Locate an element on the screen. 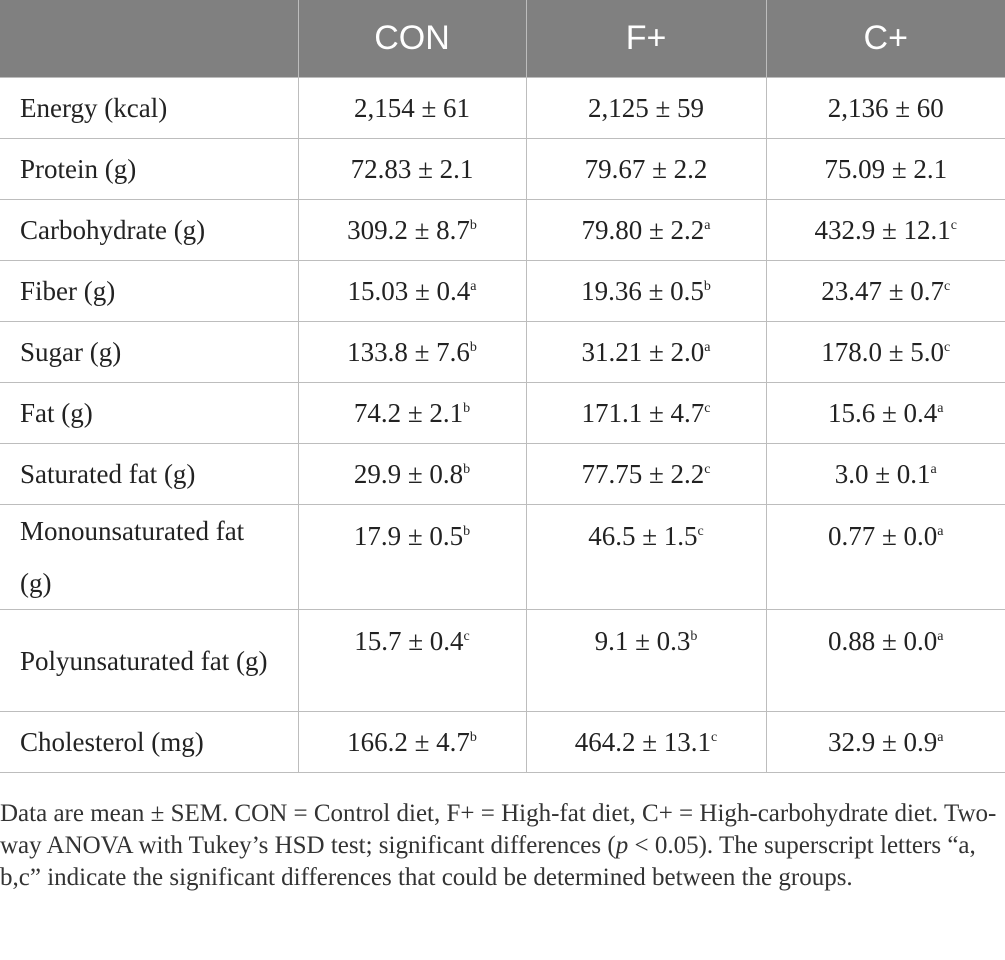  table-cell: 3.0 ± 0.1a is located at coordinates (885, 474).